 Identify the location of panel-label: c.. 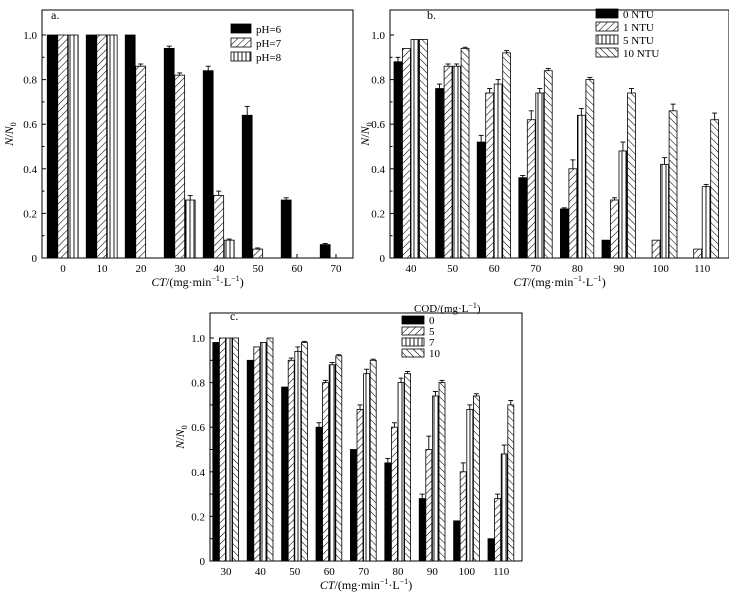
(234, 316).